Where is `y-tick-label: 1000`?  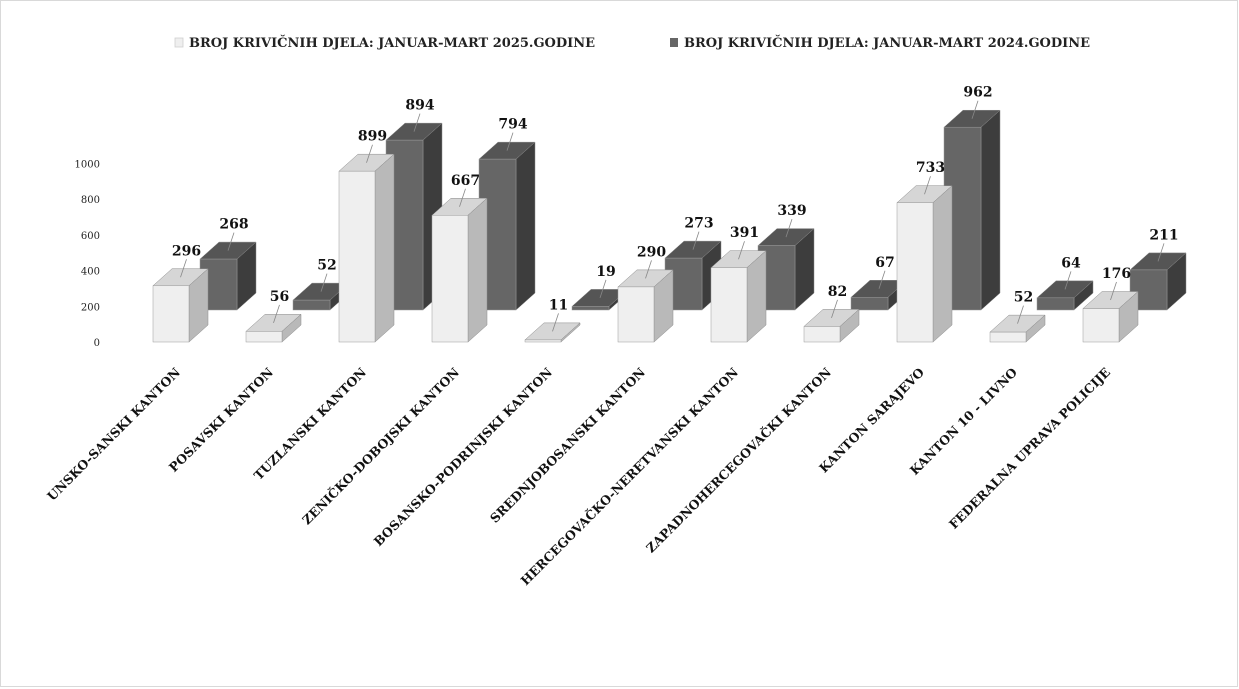 y-tick-label: 1000 is located at coordinates (87, 165).